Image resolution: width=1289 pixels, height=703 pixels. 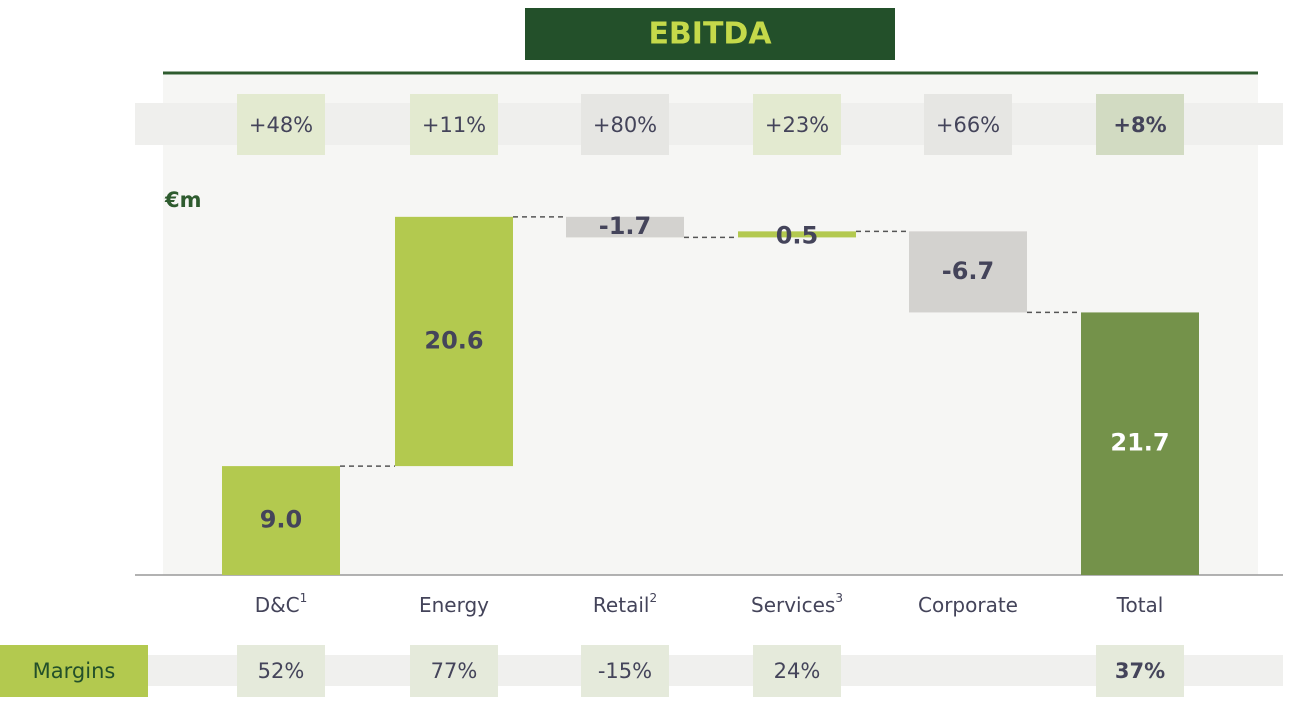 I want to click on unit-label: €m, so click(x=183, y=200).